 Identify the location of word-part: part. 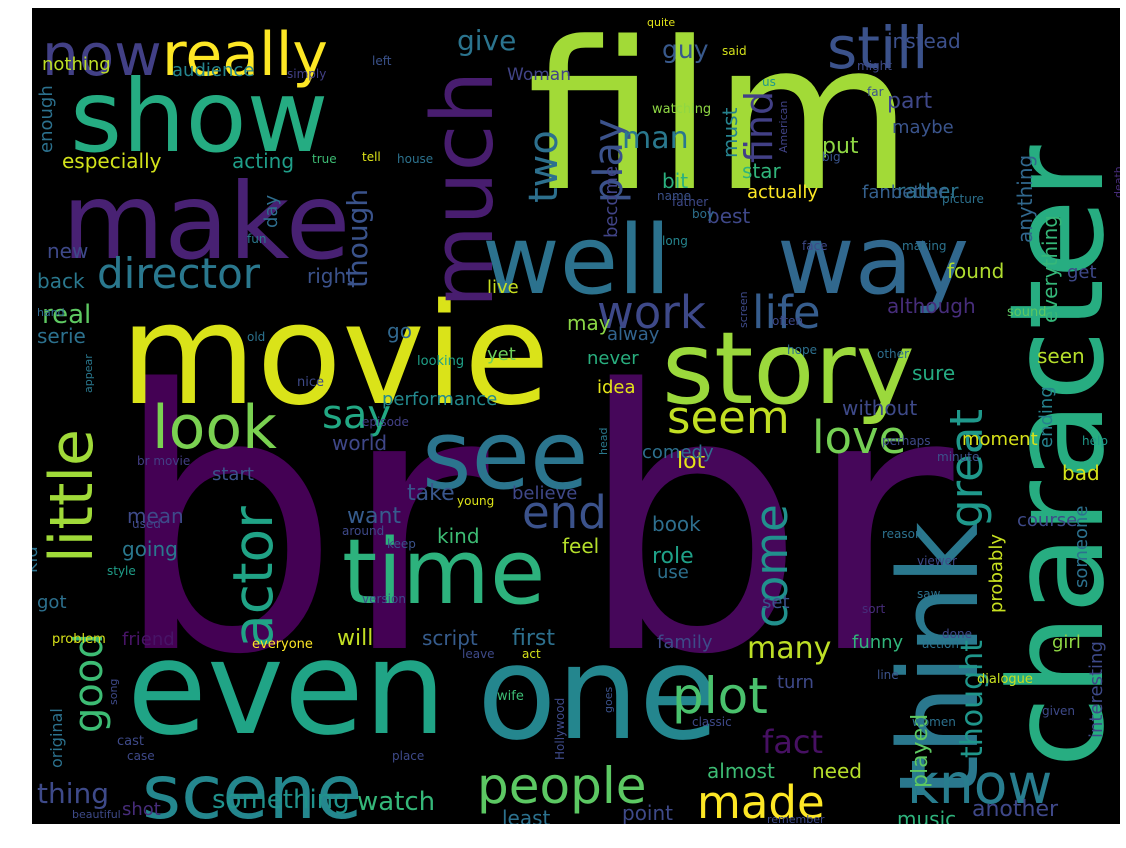
(909, 101).